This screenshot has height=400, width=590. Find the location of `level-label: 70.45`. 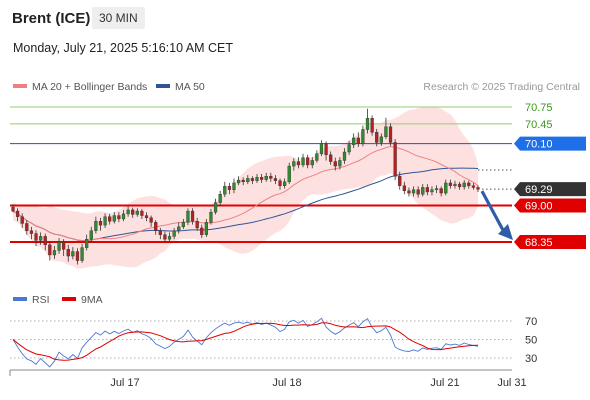

level-label: 70.45 is located at coordinates (539, 125).